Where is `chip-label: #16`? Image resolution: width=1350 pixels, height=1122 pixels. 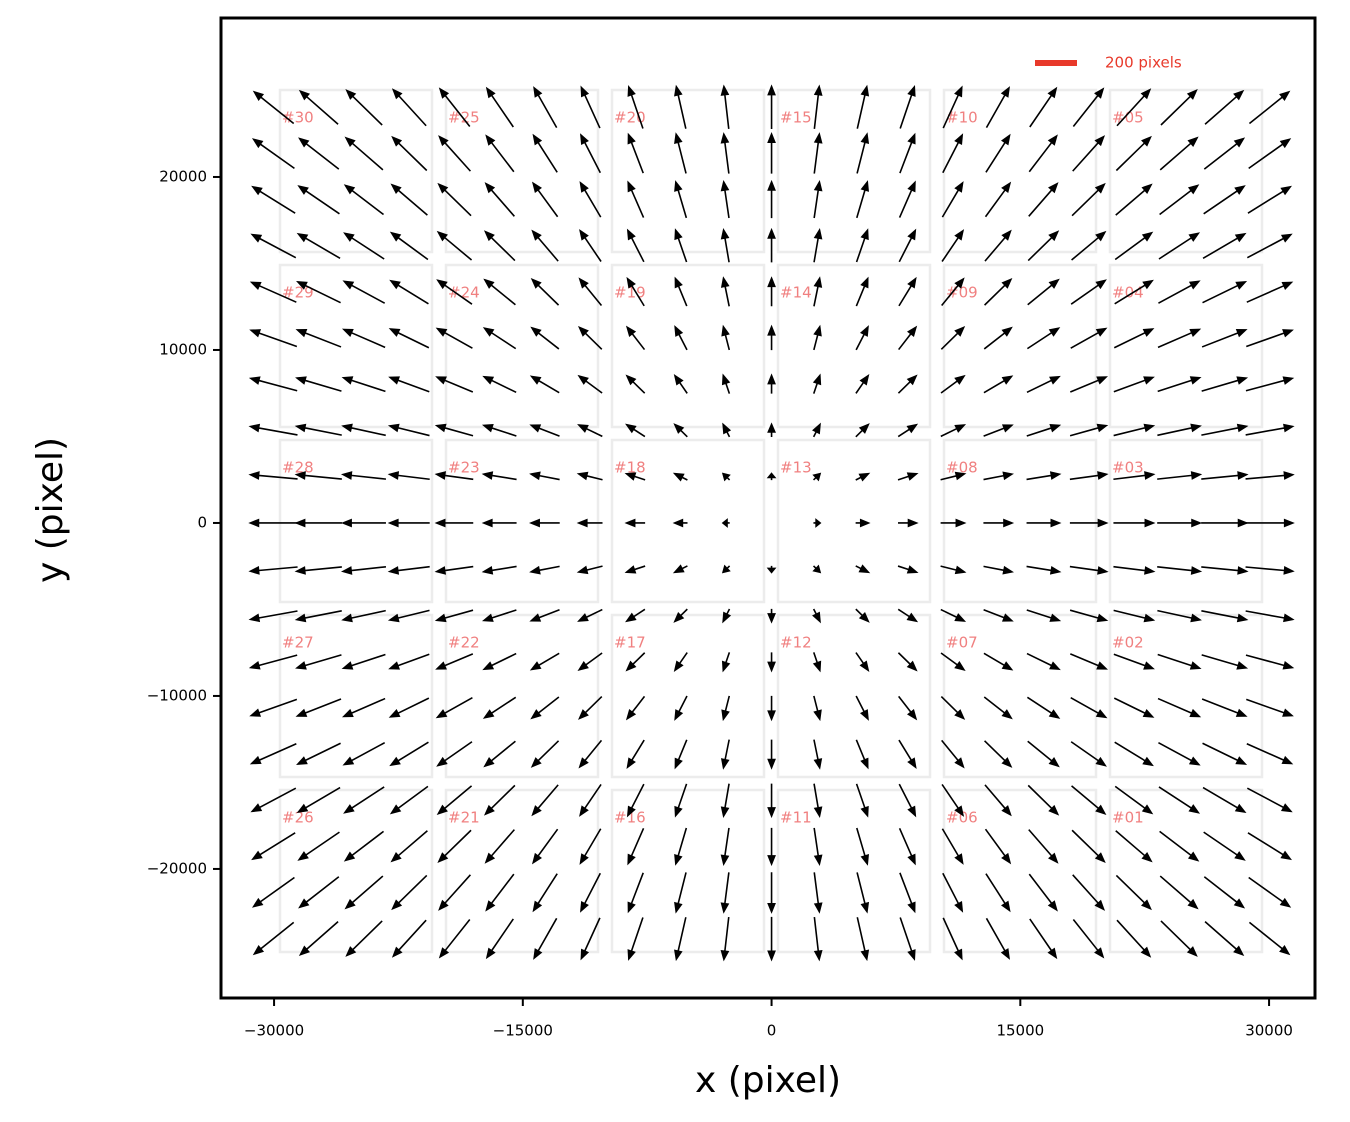 chip-label: #16 is located at coordinates (630, 818).